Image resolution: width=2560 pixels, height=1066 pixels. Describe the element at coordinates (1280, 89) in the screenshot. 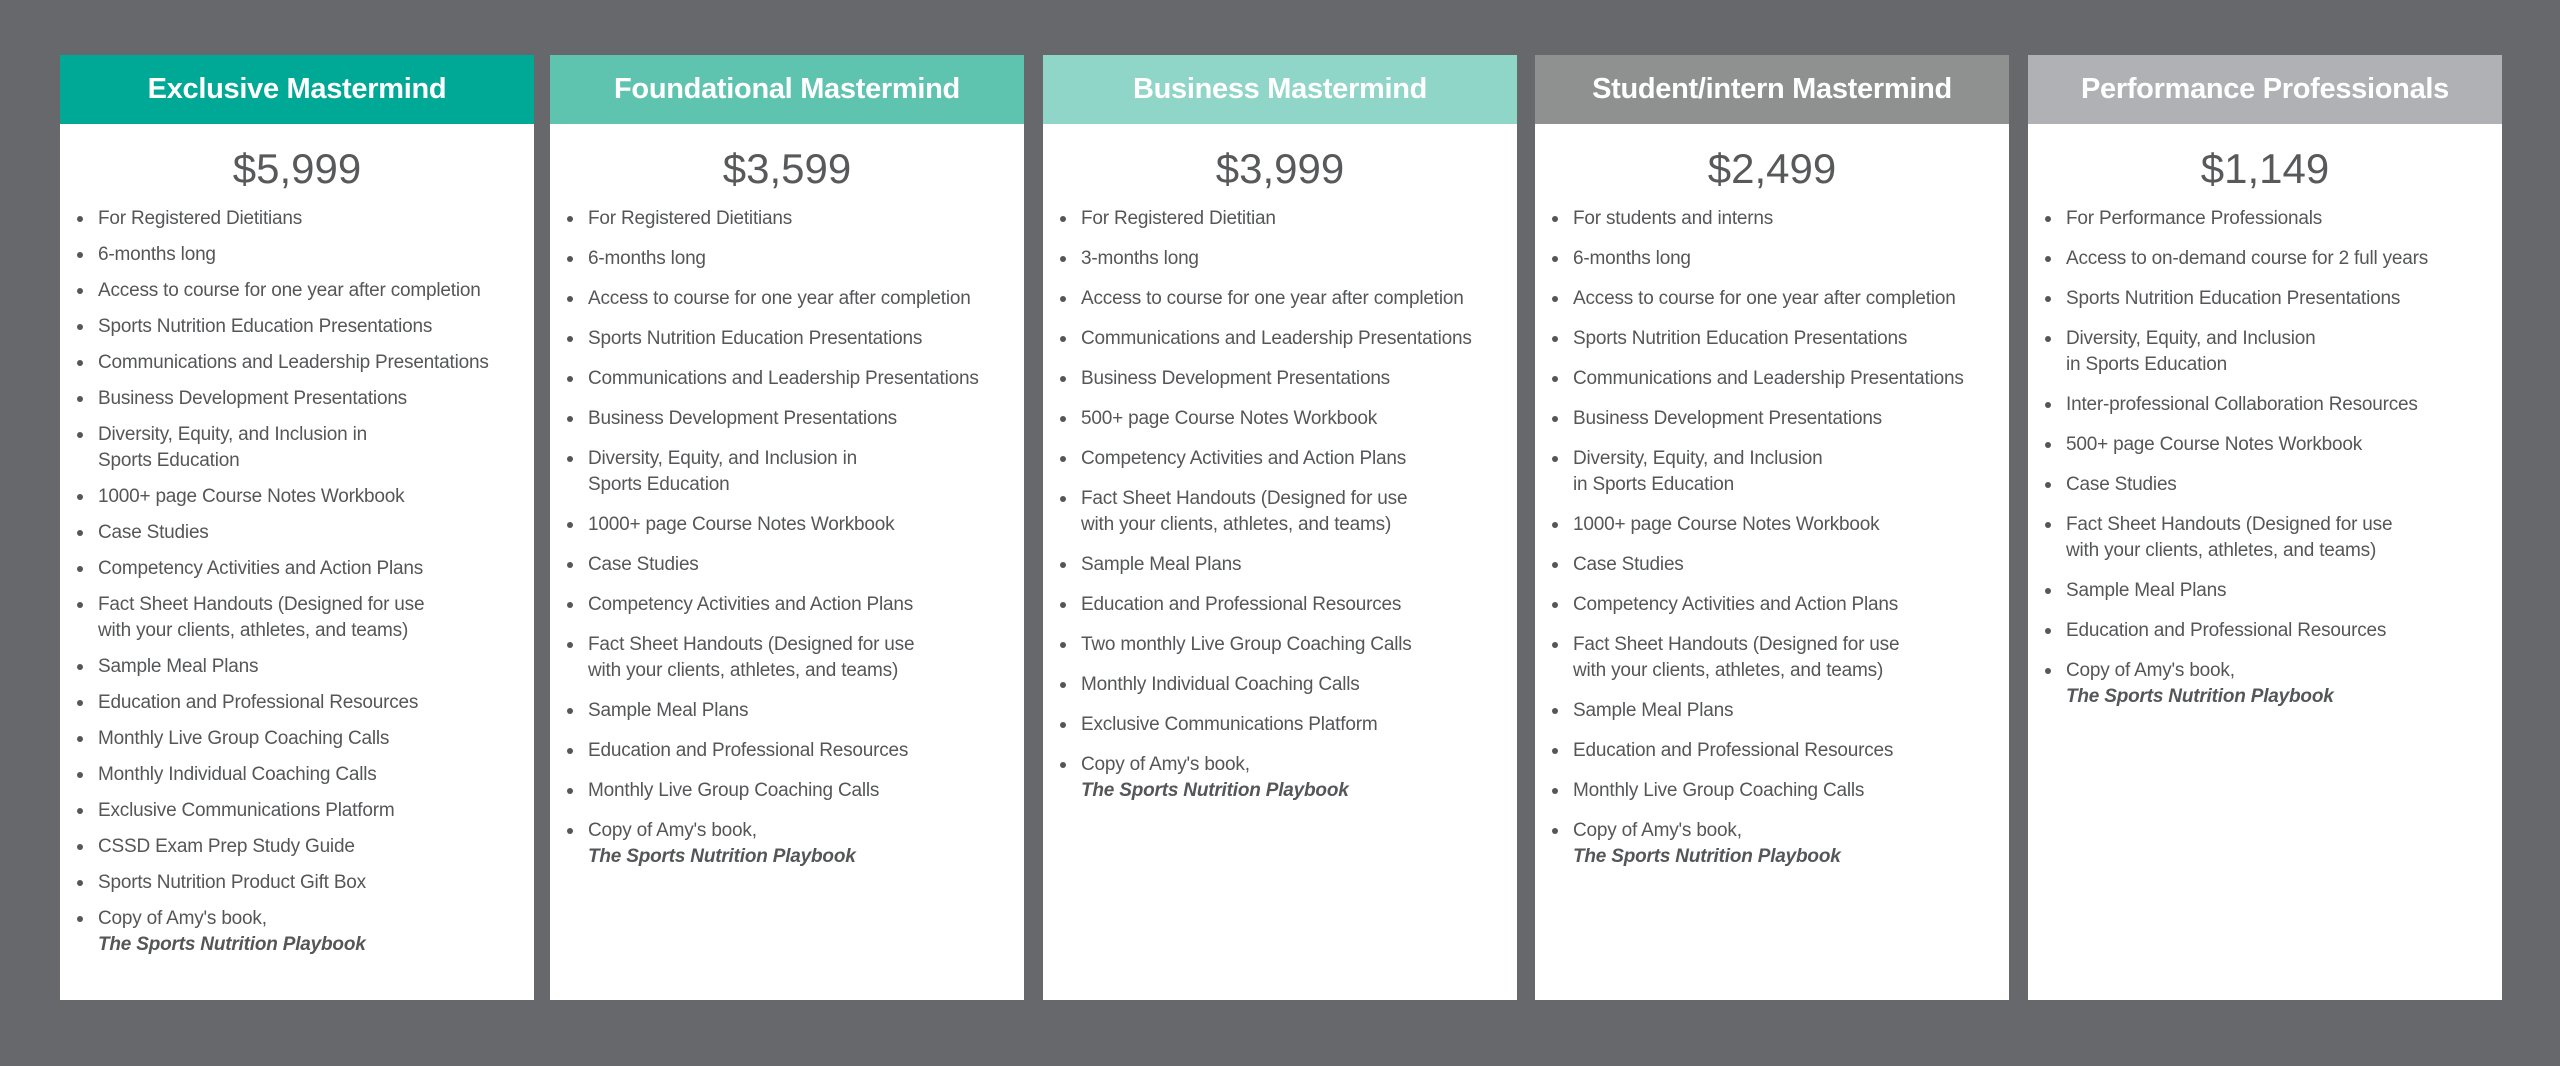

I see `plan-title: Business Mastermind` at that location.